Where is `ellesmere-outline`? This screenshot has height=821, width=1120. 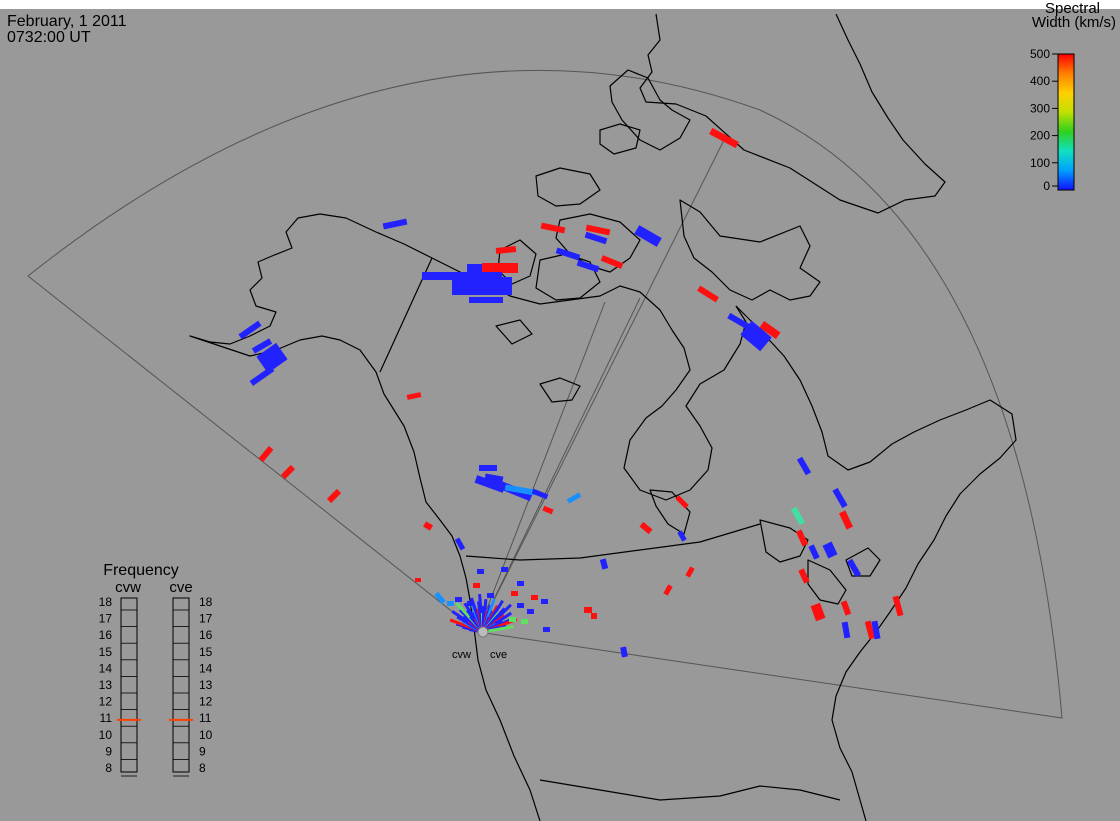 ellesmere-outline is located at coordinates (650, 110).